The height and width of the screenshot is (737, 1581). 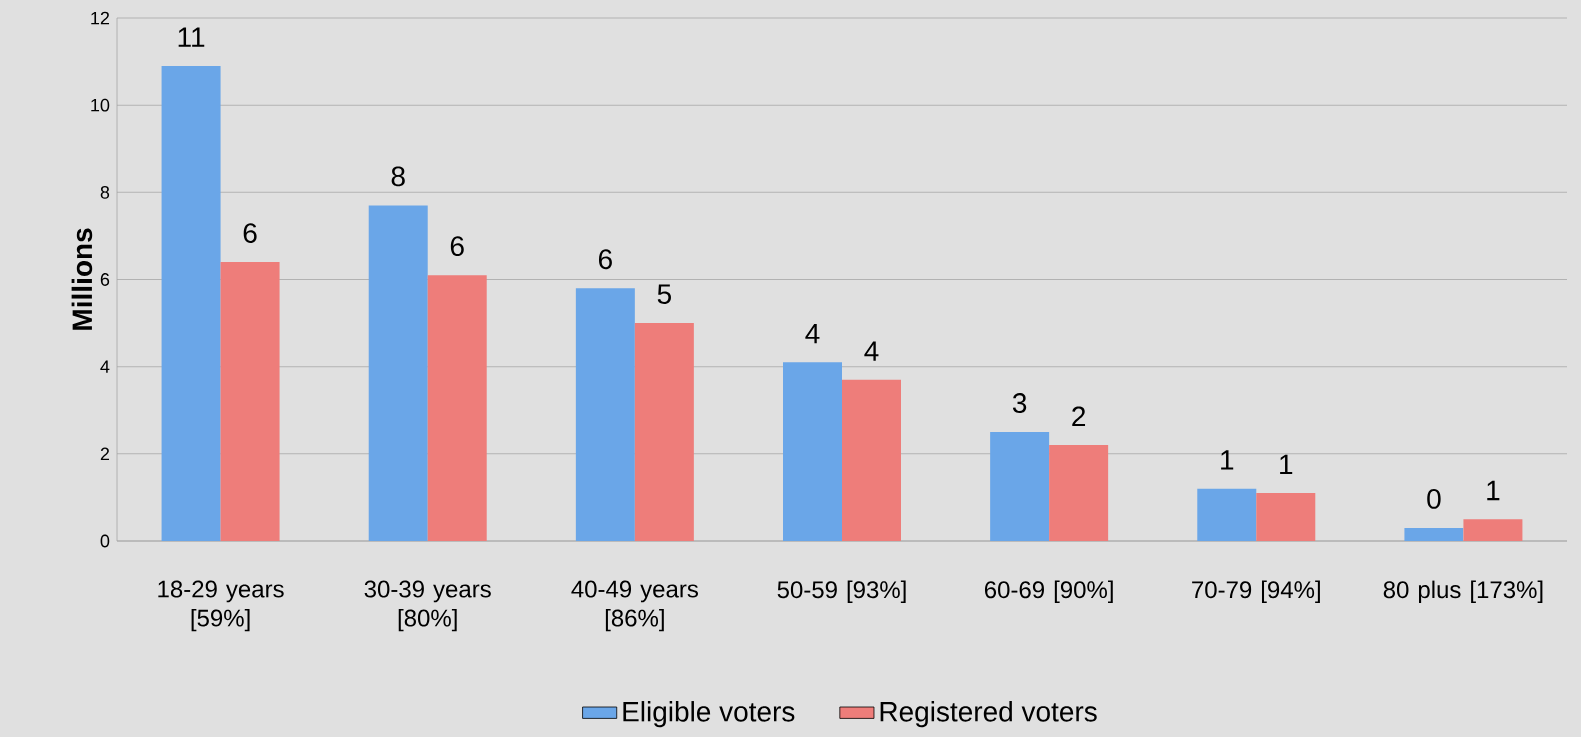 I want to click on x-tick-label: 18-29 years [59%], so click(x=221, y=606).